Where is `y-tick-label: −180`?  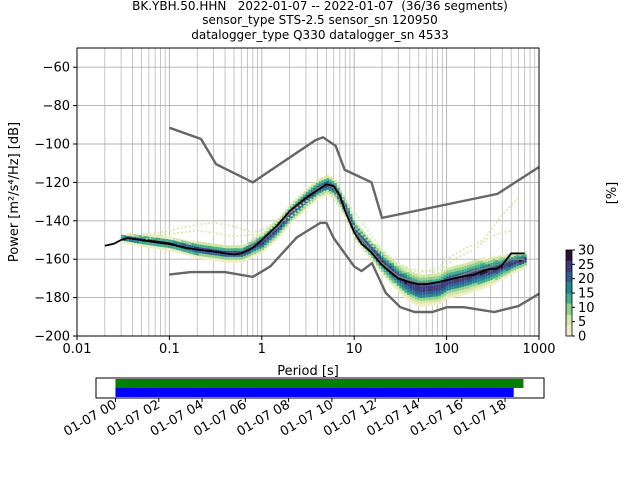 y-tick-label: −180 is located at coordinates (52, 298).